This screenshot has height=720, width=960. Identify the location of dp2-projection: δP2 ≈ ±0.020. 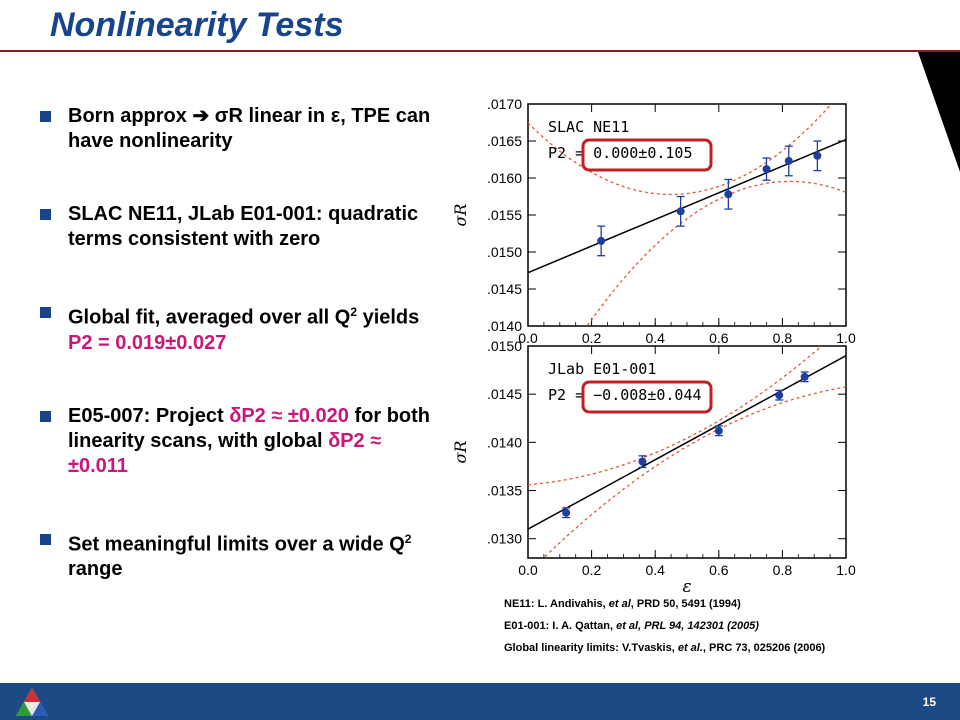
(289, 415).